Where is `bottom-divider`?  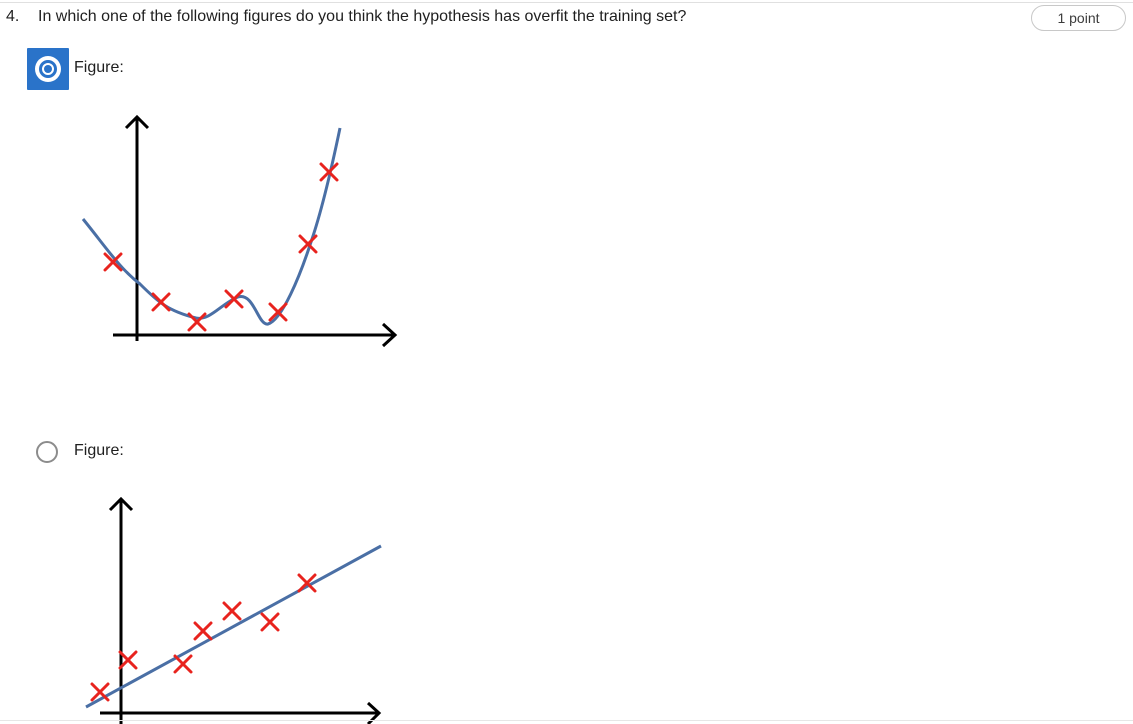
bottom-divider is located at coordinates (566, 720).